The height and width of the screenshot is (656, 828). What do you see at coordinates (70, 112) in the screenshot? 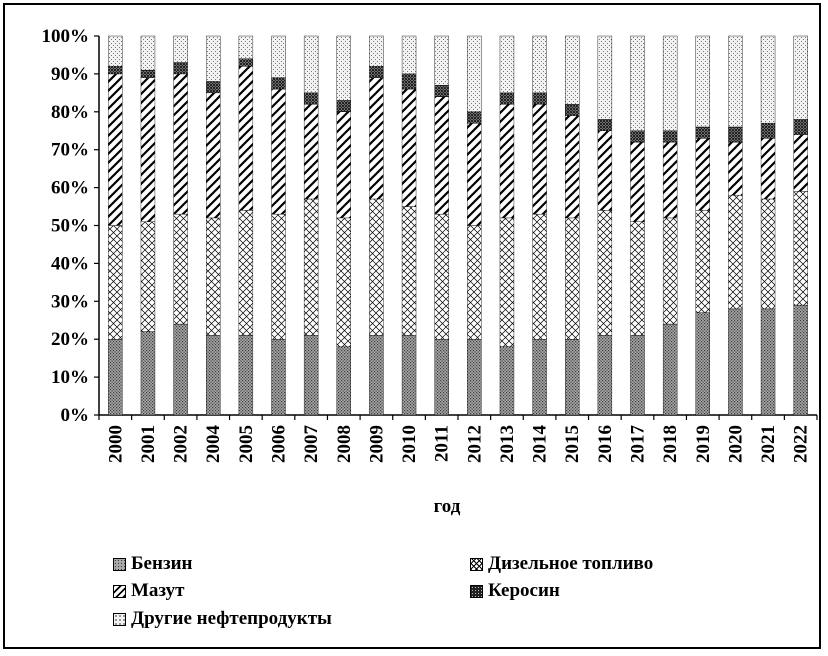
I see `y-tick-label: 80%` at bounding box center [70, 112].